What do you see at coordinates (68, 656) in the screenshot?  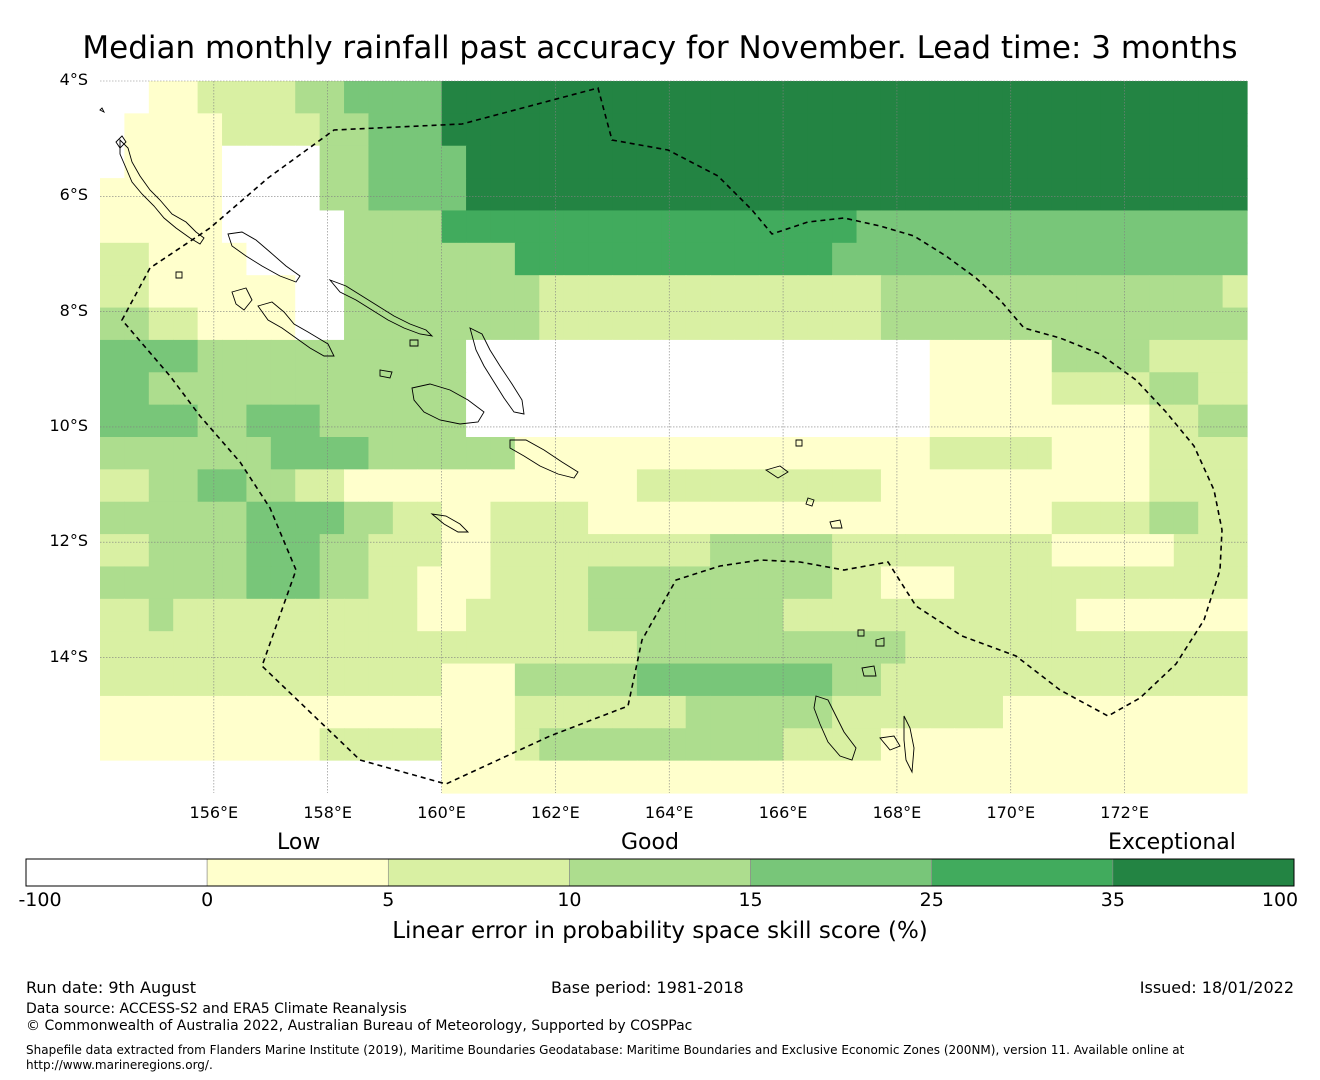 I see `latitude-tick-label: 14°S` at bounding box center [68, 656].